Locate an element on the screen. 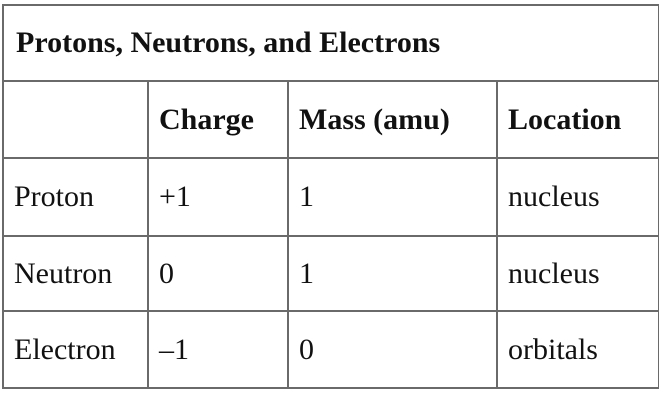  cell-mass: 0 is located at coordinates (392, 349).